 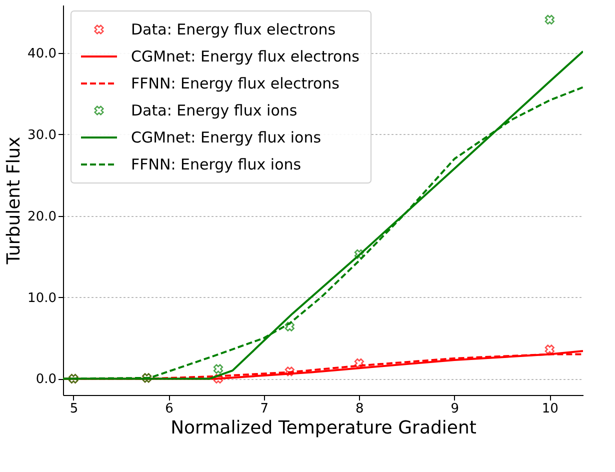 What do you see at coordinates (550, 409) in the screenshot?
I see `x-tick-label: 10` at bounding box center [550, 409].